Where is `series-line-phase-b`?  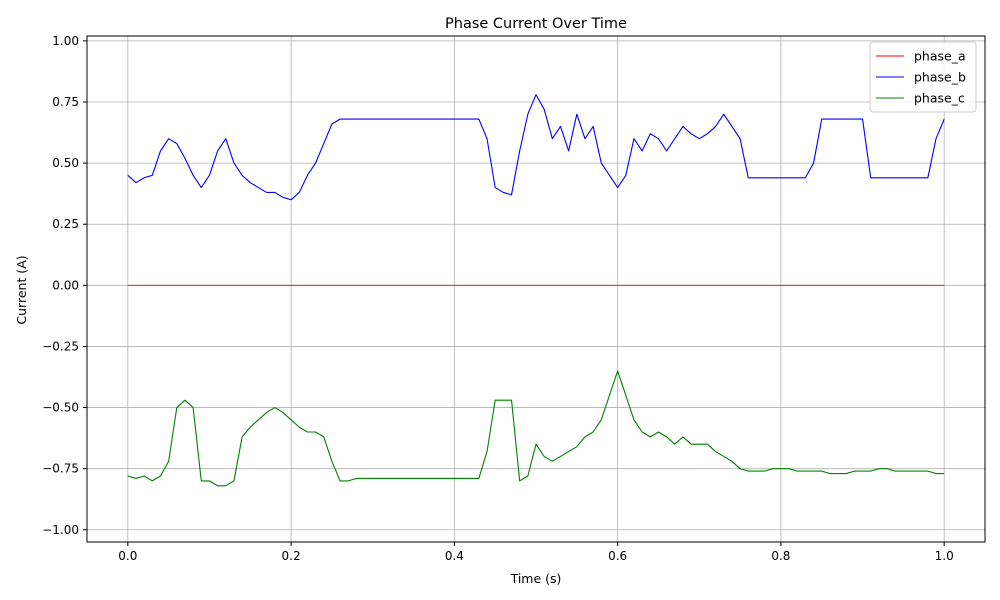
series-line-phase-b is located at coordinates (536, 147).